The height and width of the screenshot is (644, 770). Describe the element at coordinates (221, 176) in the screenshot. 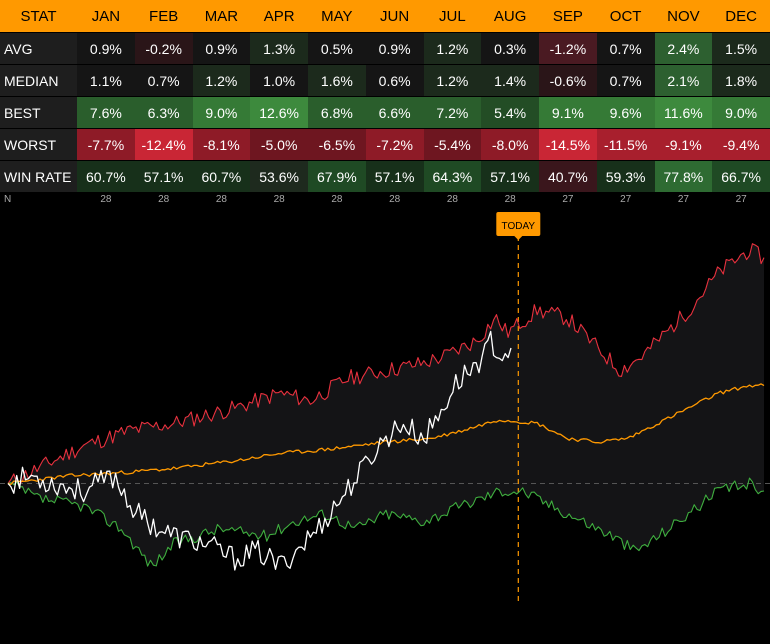

I see `cell-win-rate-mar: 60.7%` at that location.